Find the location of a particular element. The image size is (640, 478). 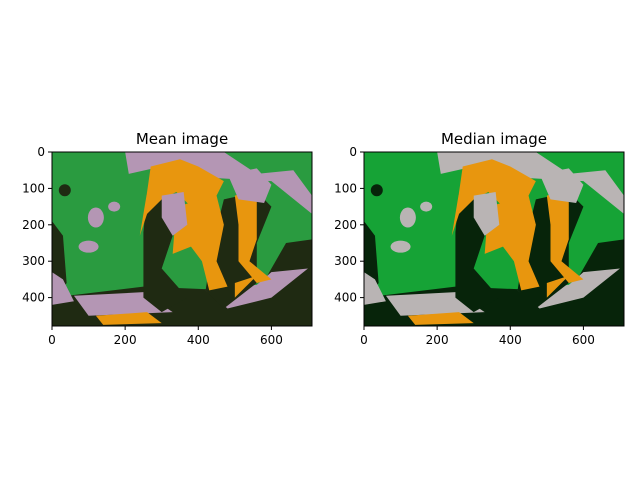

mean-image-title: Mean image is located at coordinates (182, 139).